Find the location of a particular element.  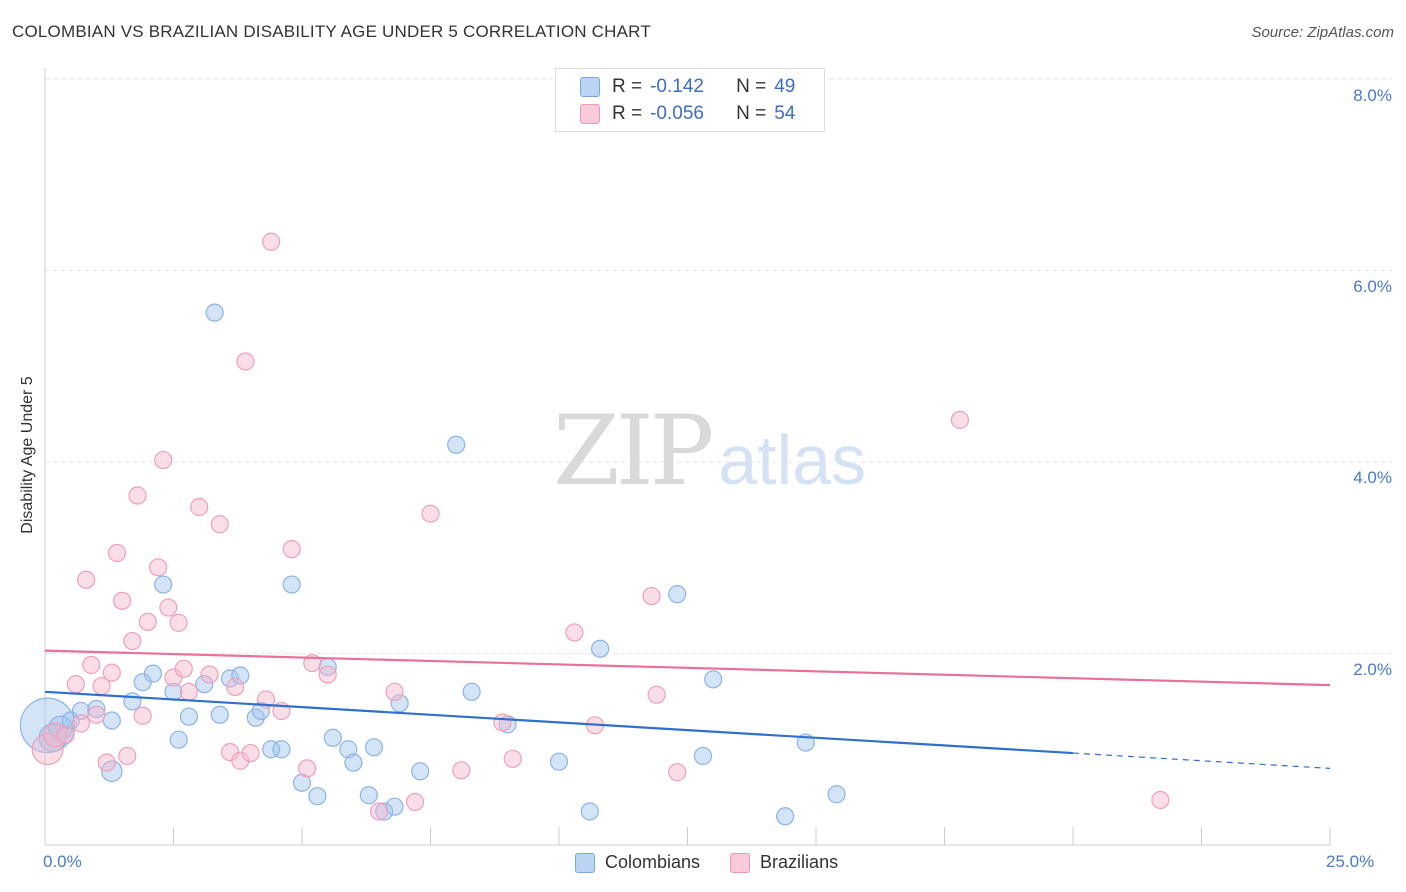

colombians-trend-line is located at coordinates (559, 722).